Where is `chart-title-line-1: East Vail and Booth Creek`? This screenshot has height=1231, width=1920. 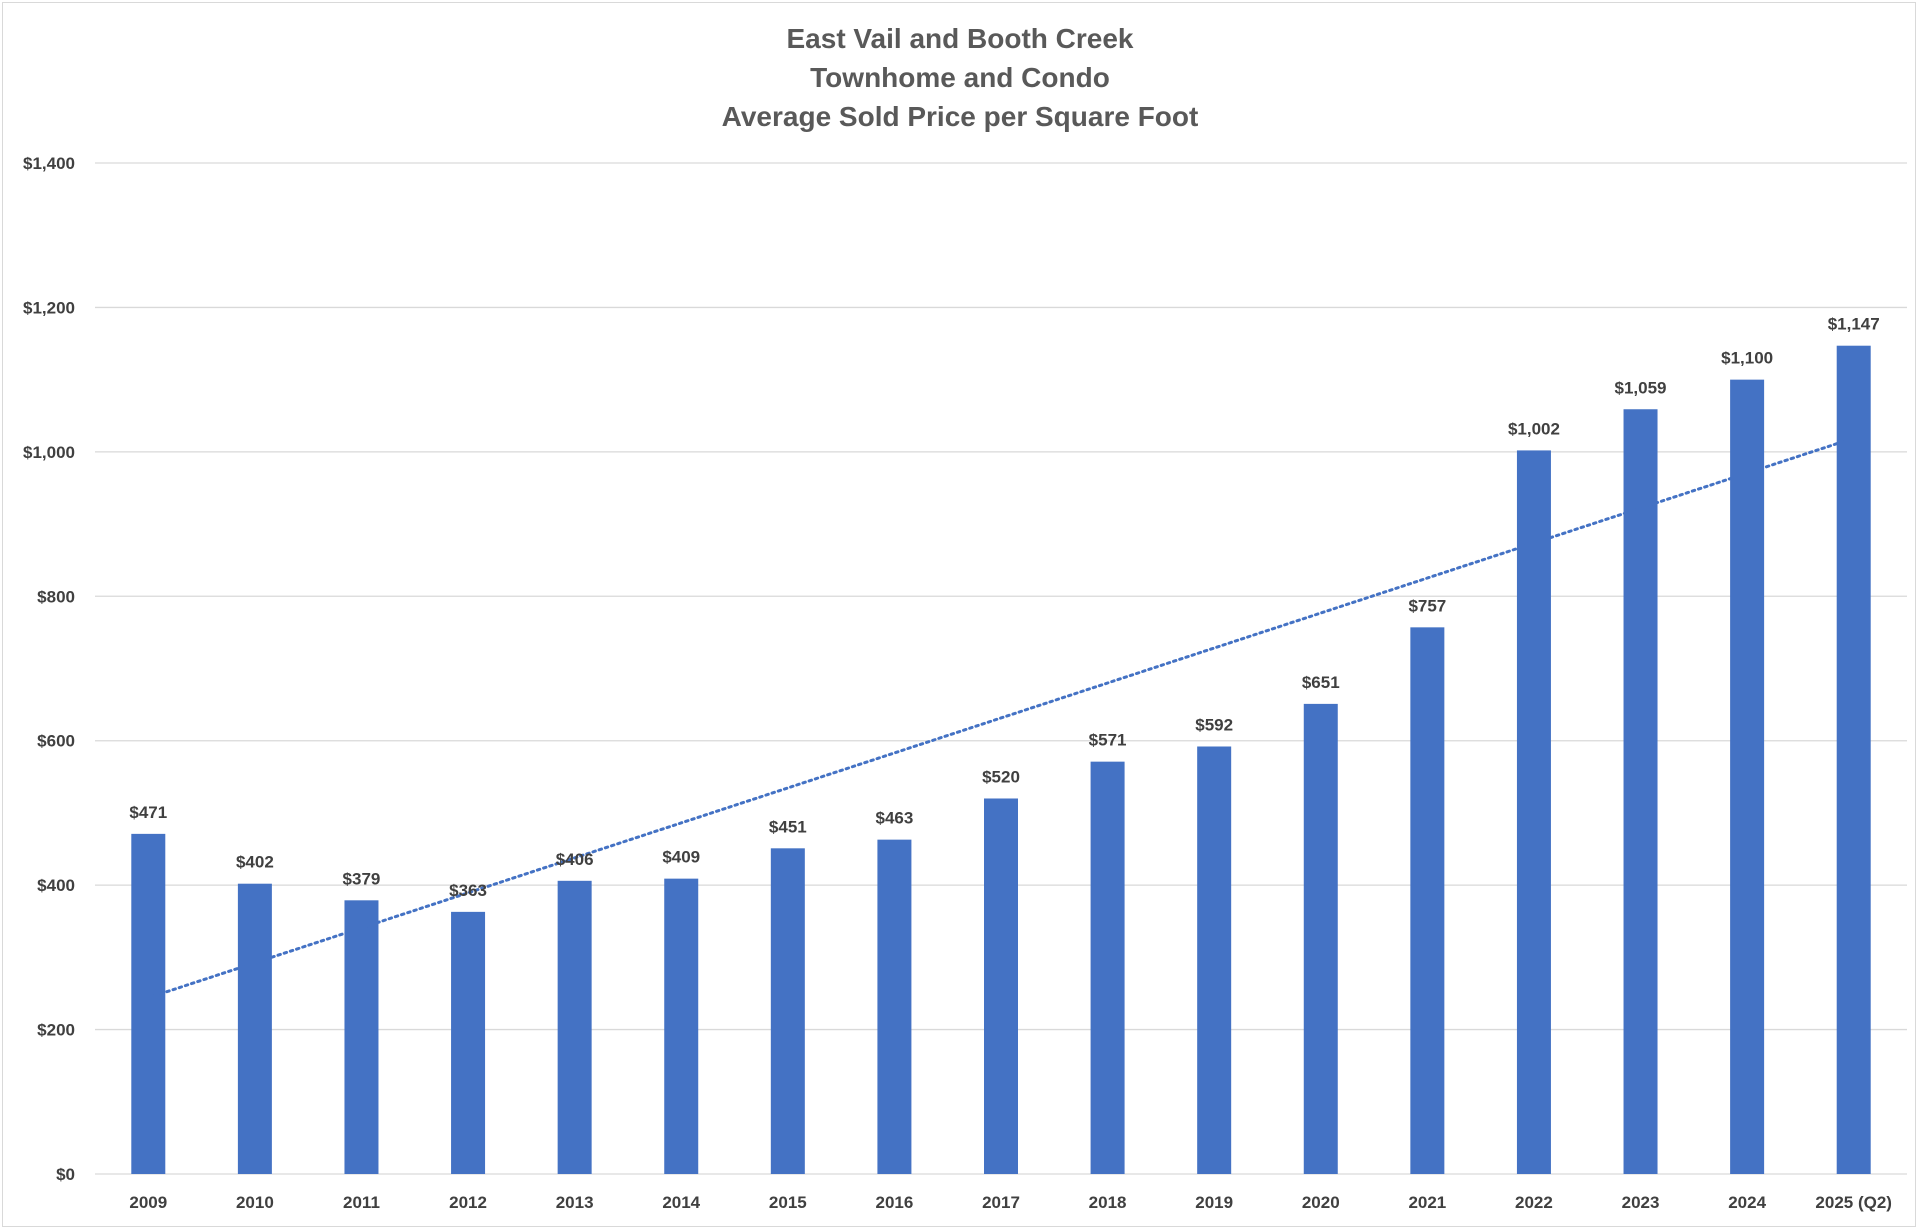 chart-title-line-1: East Vail and Booth Creek is located at coordinates (960, 38).